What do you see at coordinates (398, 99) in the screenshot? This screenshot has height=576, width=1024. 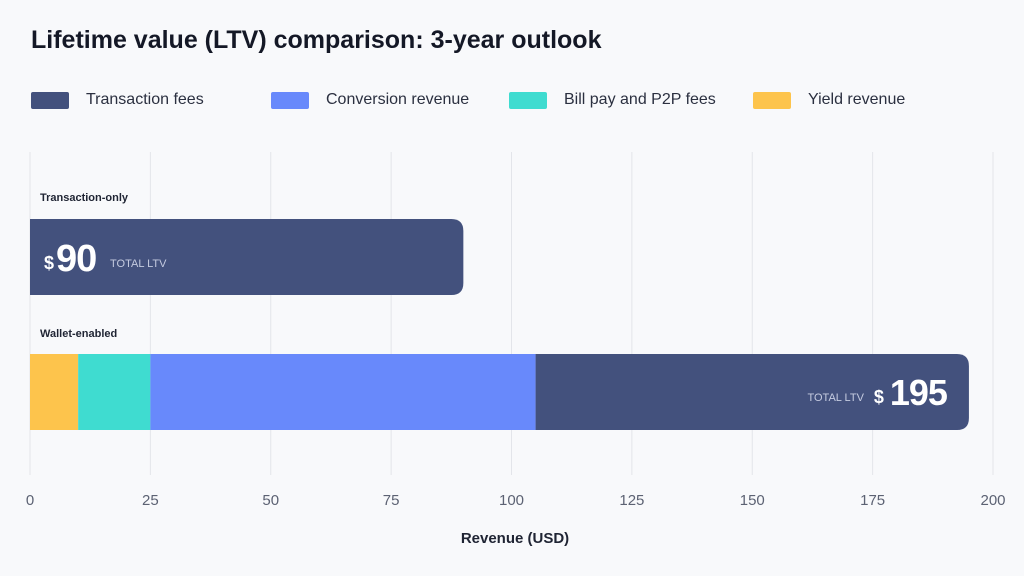 I see `legend-label: Conversion revenue` at bounding box center [398, 99].